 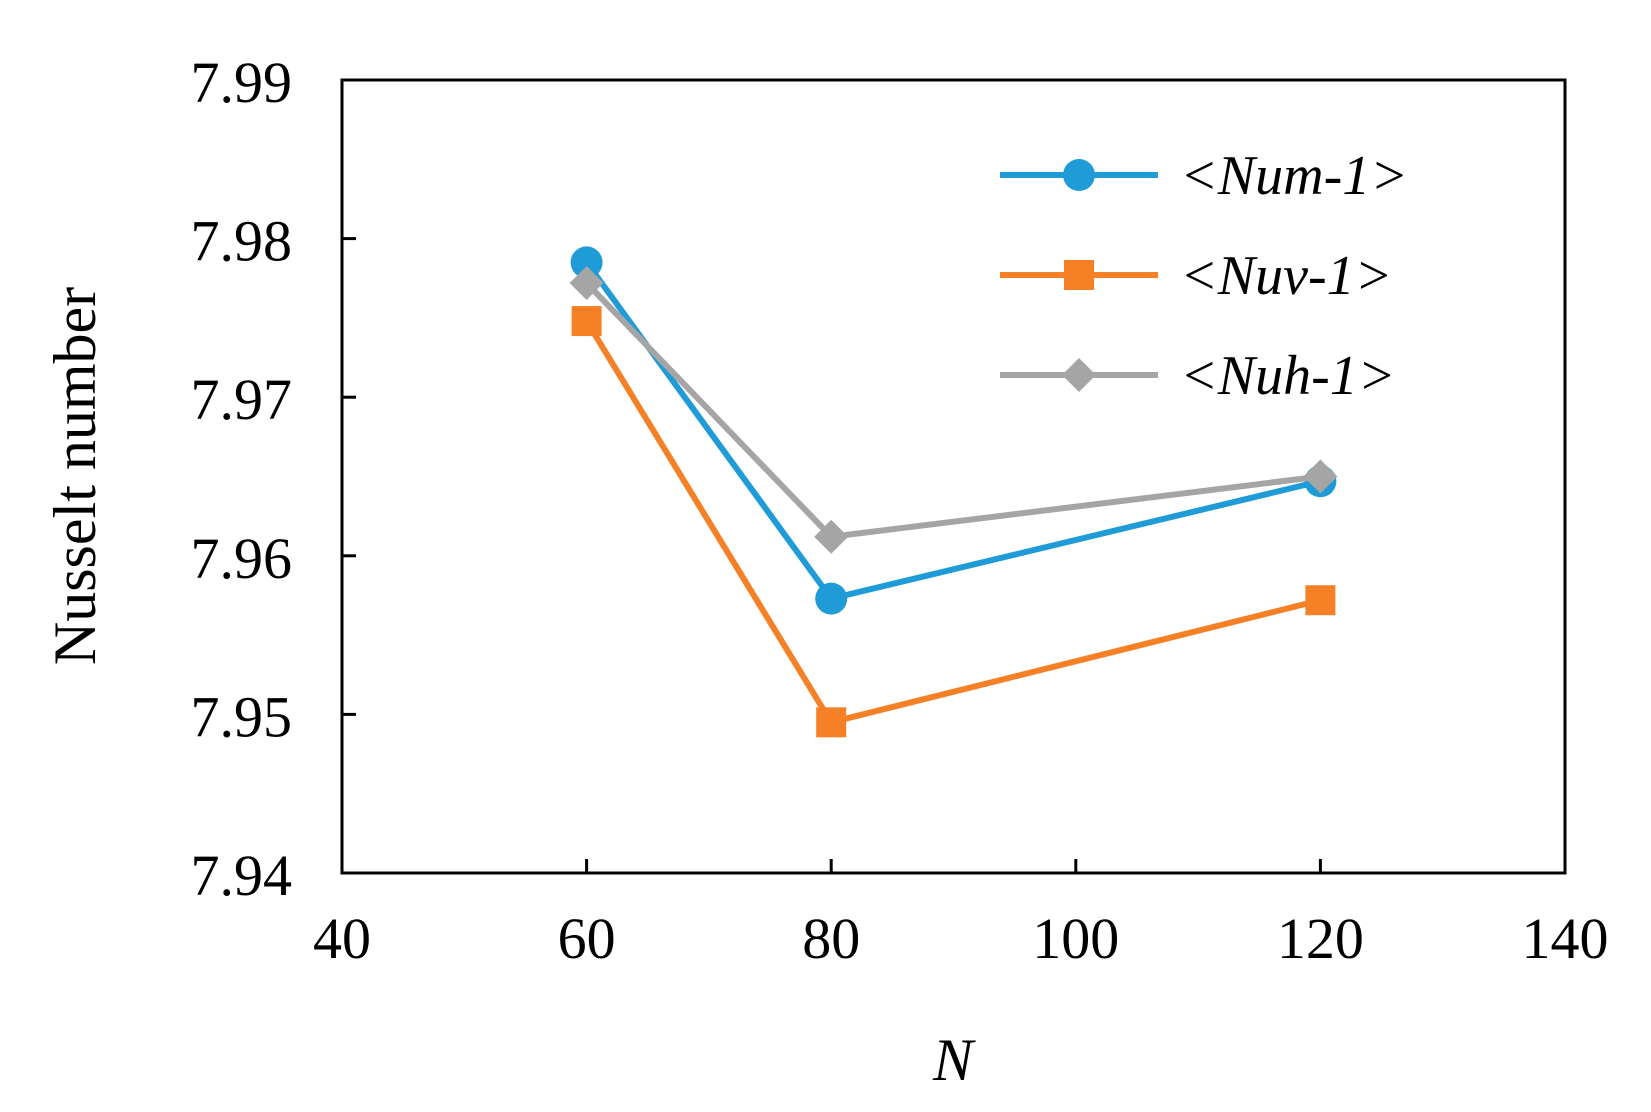 I want to click on x-tick-label: 60, so click(x=587, y=938).